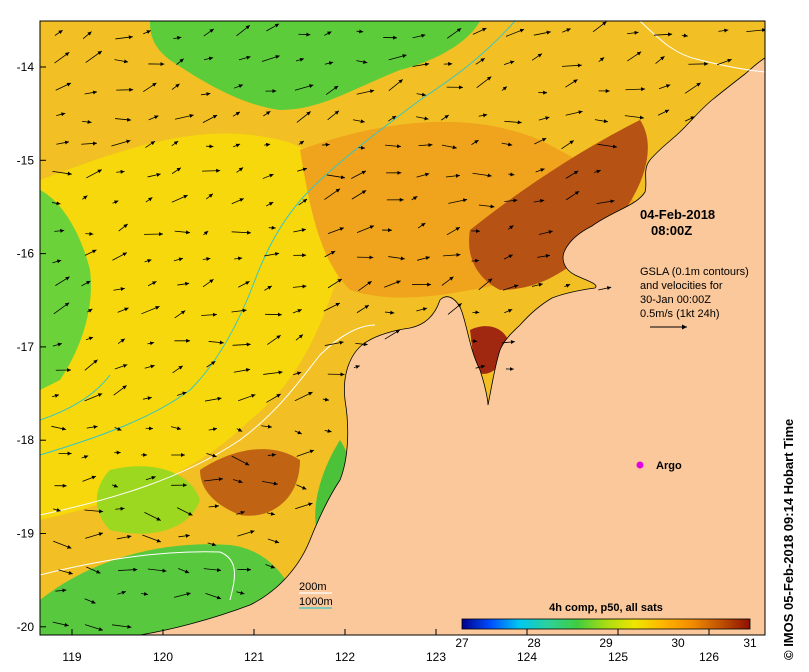  What do you see at coordinates (677, 214) in the screenshot?
I see `annotation-date: 04-Feb-2018` at bounding box center [677, 214].